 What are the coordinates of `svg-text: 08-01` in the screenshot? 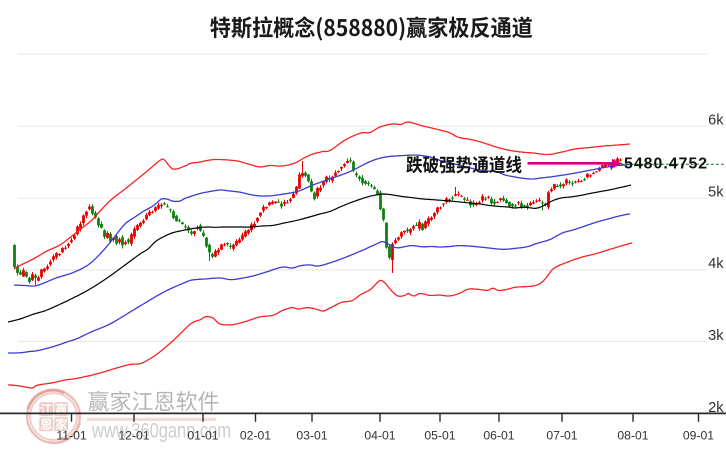 It's located at (632, 436).